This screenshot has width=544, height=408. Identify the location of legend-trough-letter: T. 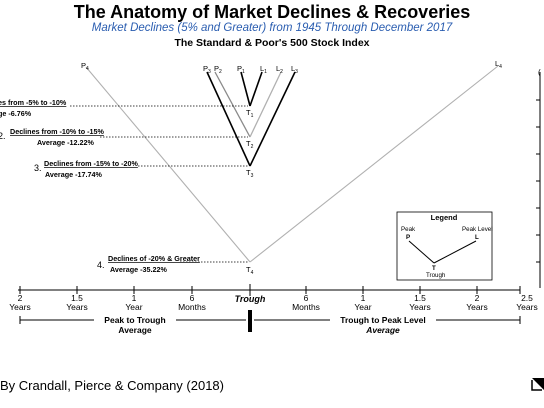
(434, 268).